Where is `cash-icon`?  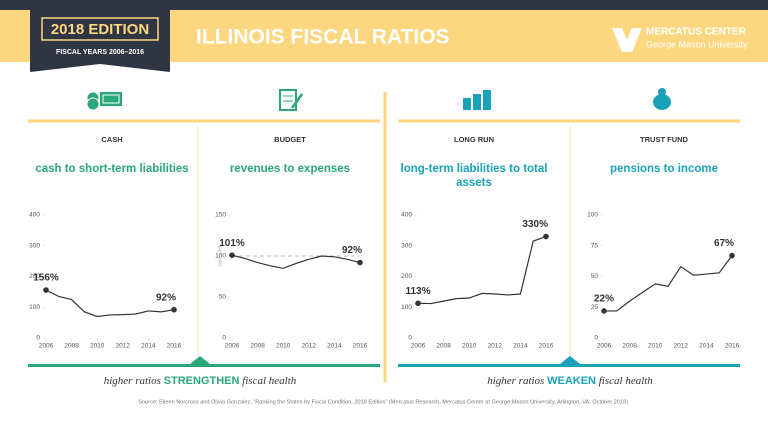 cash-icon is located at coordinates (104, 101).